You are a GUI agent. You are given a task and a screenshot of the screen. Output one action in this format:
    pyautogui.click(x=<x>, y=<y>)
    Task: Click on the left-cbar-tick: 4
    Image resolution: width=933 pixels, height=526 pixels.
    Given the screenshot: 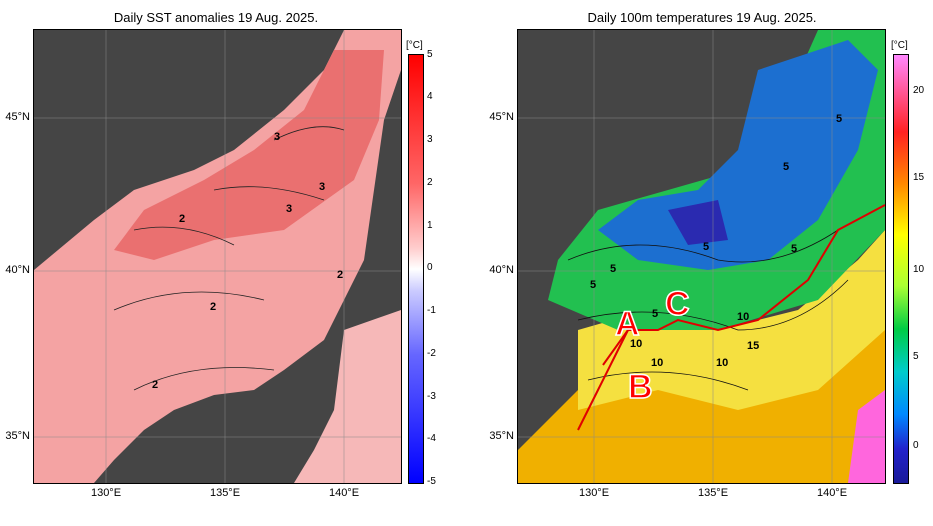 What is the action you would take?
    pyautogui.click(x=430, y=96)
    